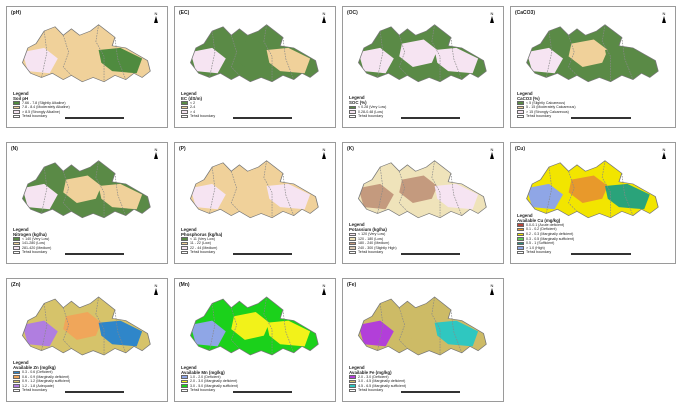 Image resolution: width=685 pixels, height=408 pixels. Describe the element at coordinates (545, 224) in the screenshot. I see `legend-label: 0.0-0.1 (Acute deficient)` at that location.